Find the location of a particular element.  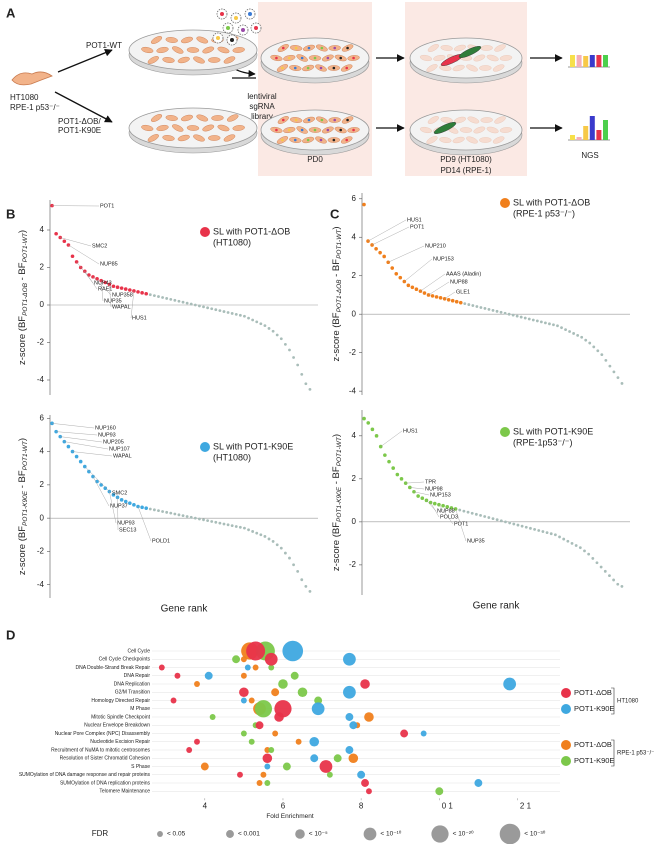

x-axis-label: Gene rank is located at coordinates (497, 606).